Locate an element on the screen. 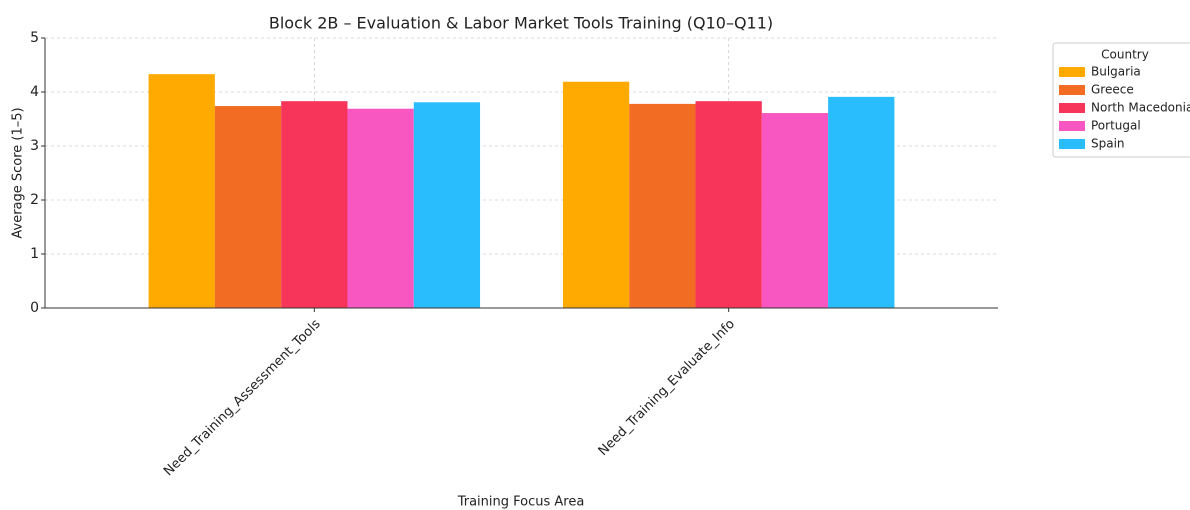  y-tick-label: 0 is located at coordinates (34, 308).